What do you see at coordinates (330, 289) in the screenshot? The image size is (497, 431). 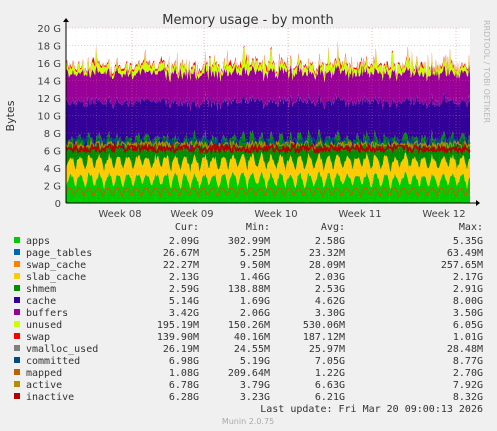 I see `legend-value-shmem: 2.53G` at bounding box center [330, 289].